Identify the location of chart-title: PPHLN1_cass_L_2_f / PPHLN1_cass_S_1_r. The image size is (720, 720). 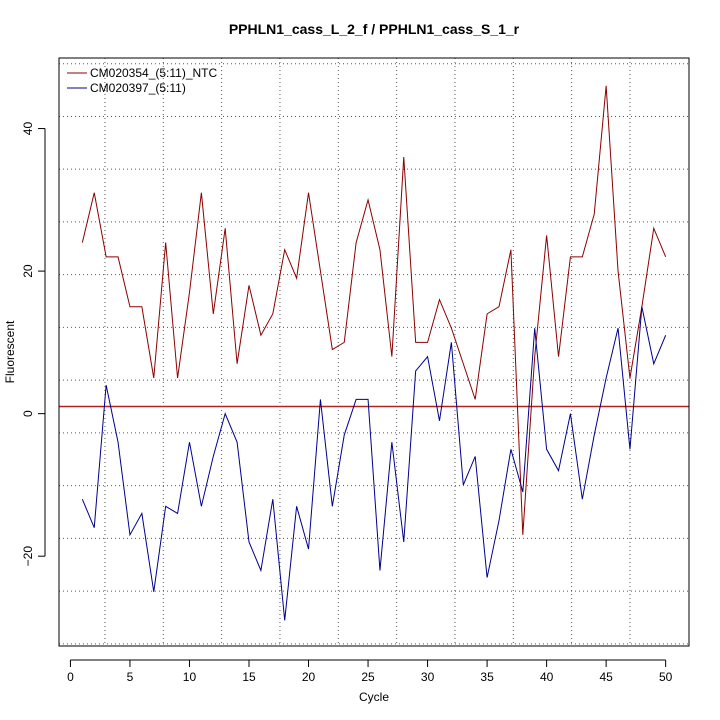
(374, 29).